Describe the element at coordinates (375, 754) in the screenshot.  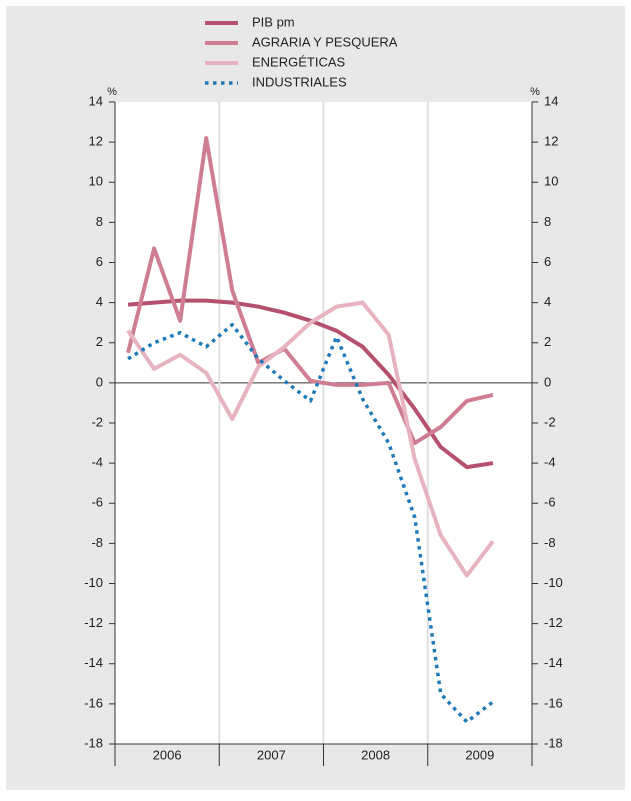
I see `x-tick-label: 2008` at that location.